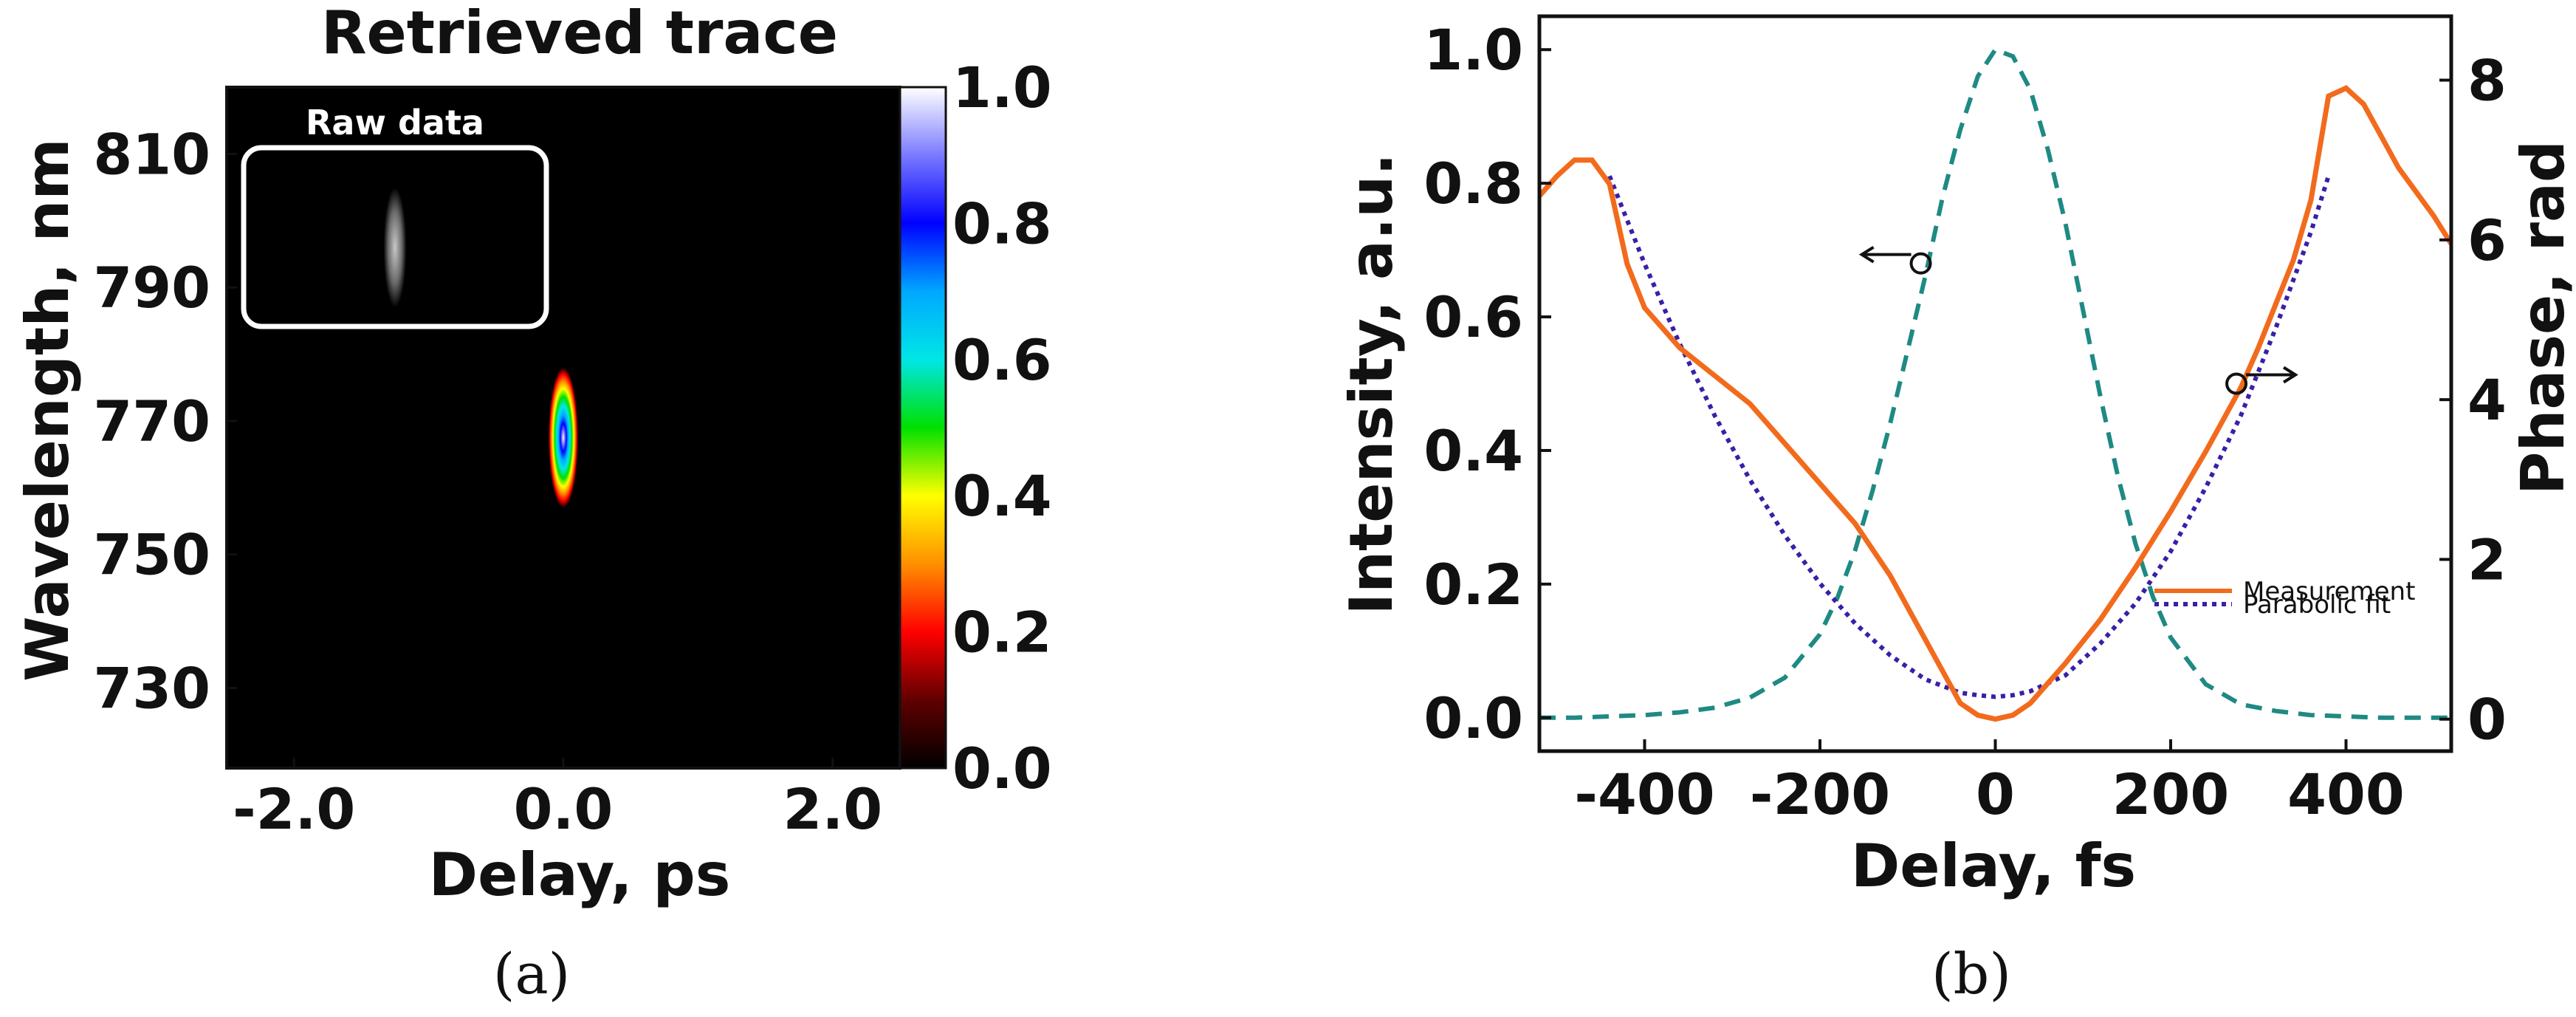 The image size is (2576, 1017). I want to click on phase-x-tick-label: 0, so click(1996, 794).